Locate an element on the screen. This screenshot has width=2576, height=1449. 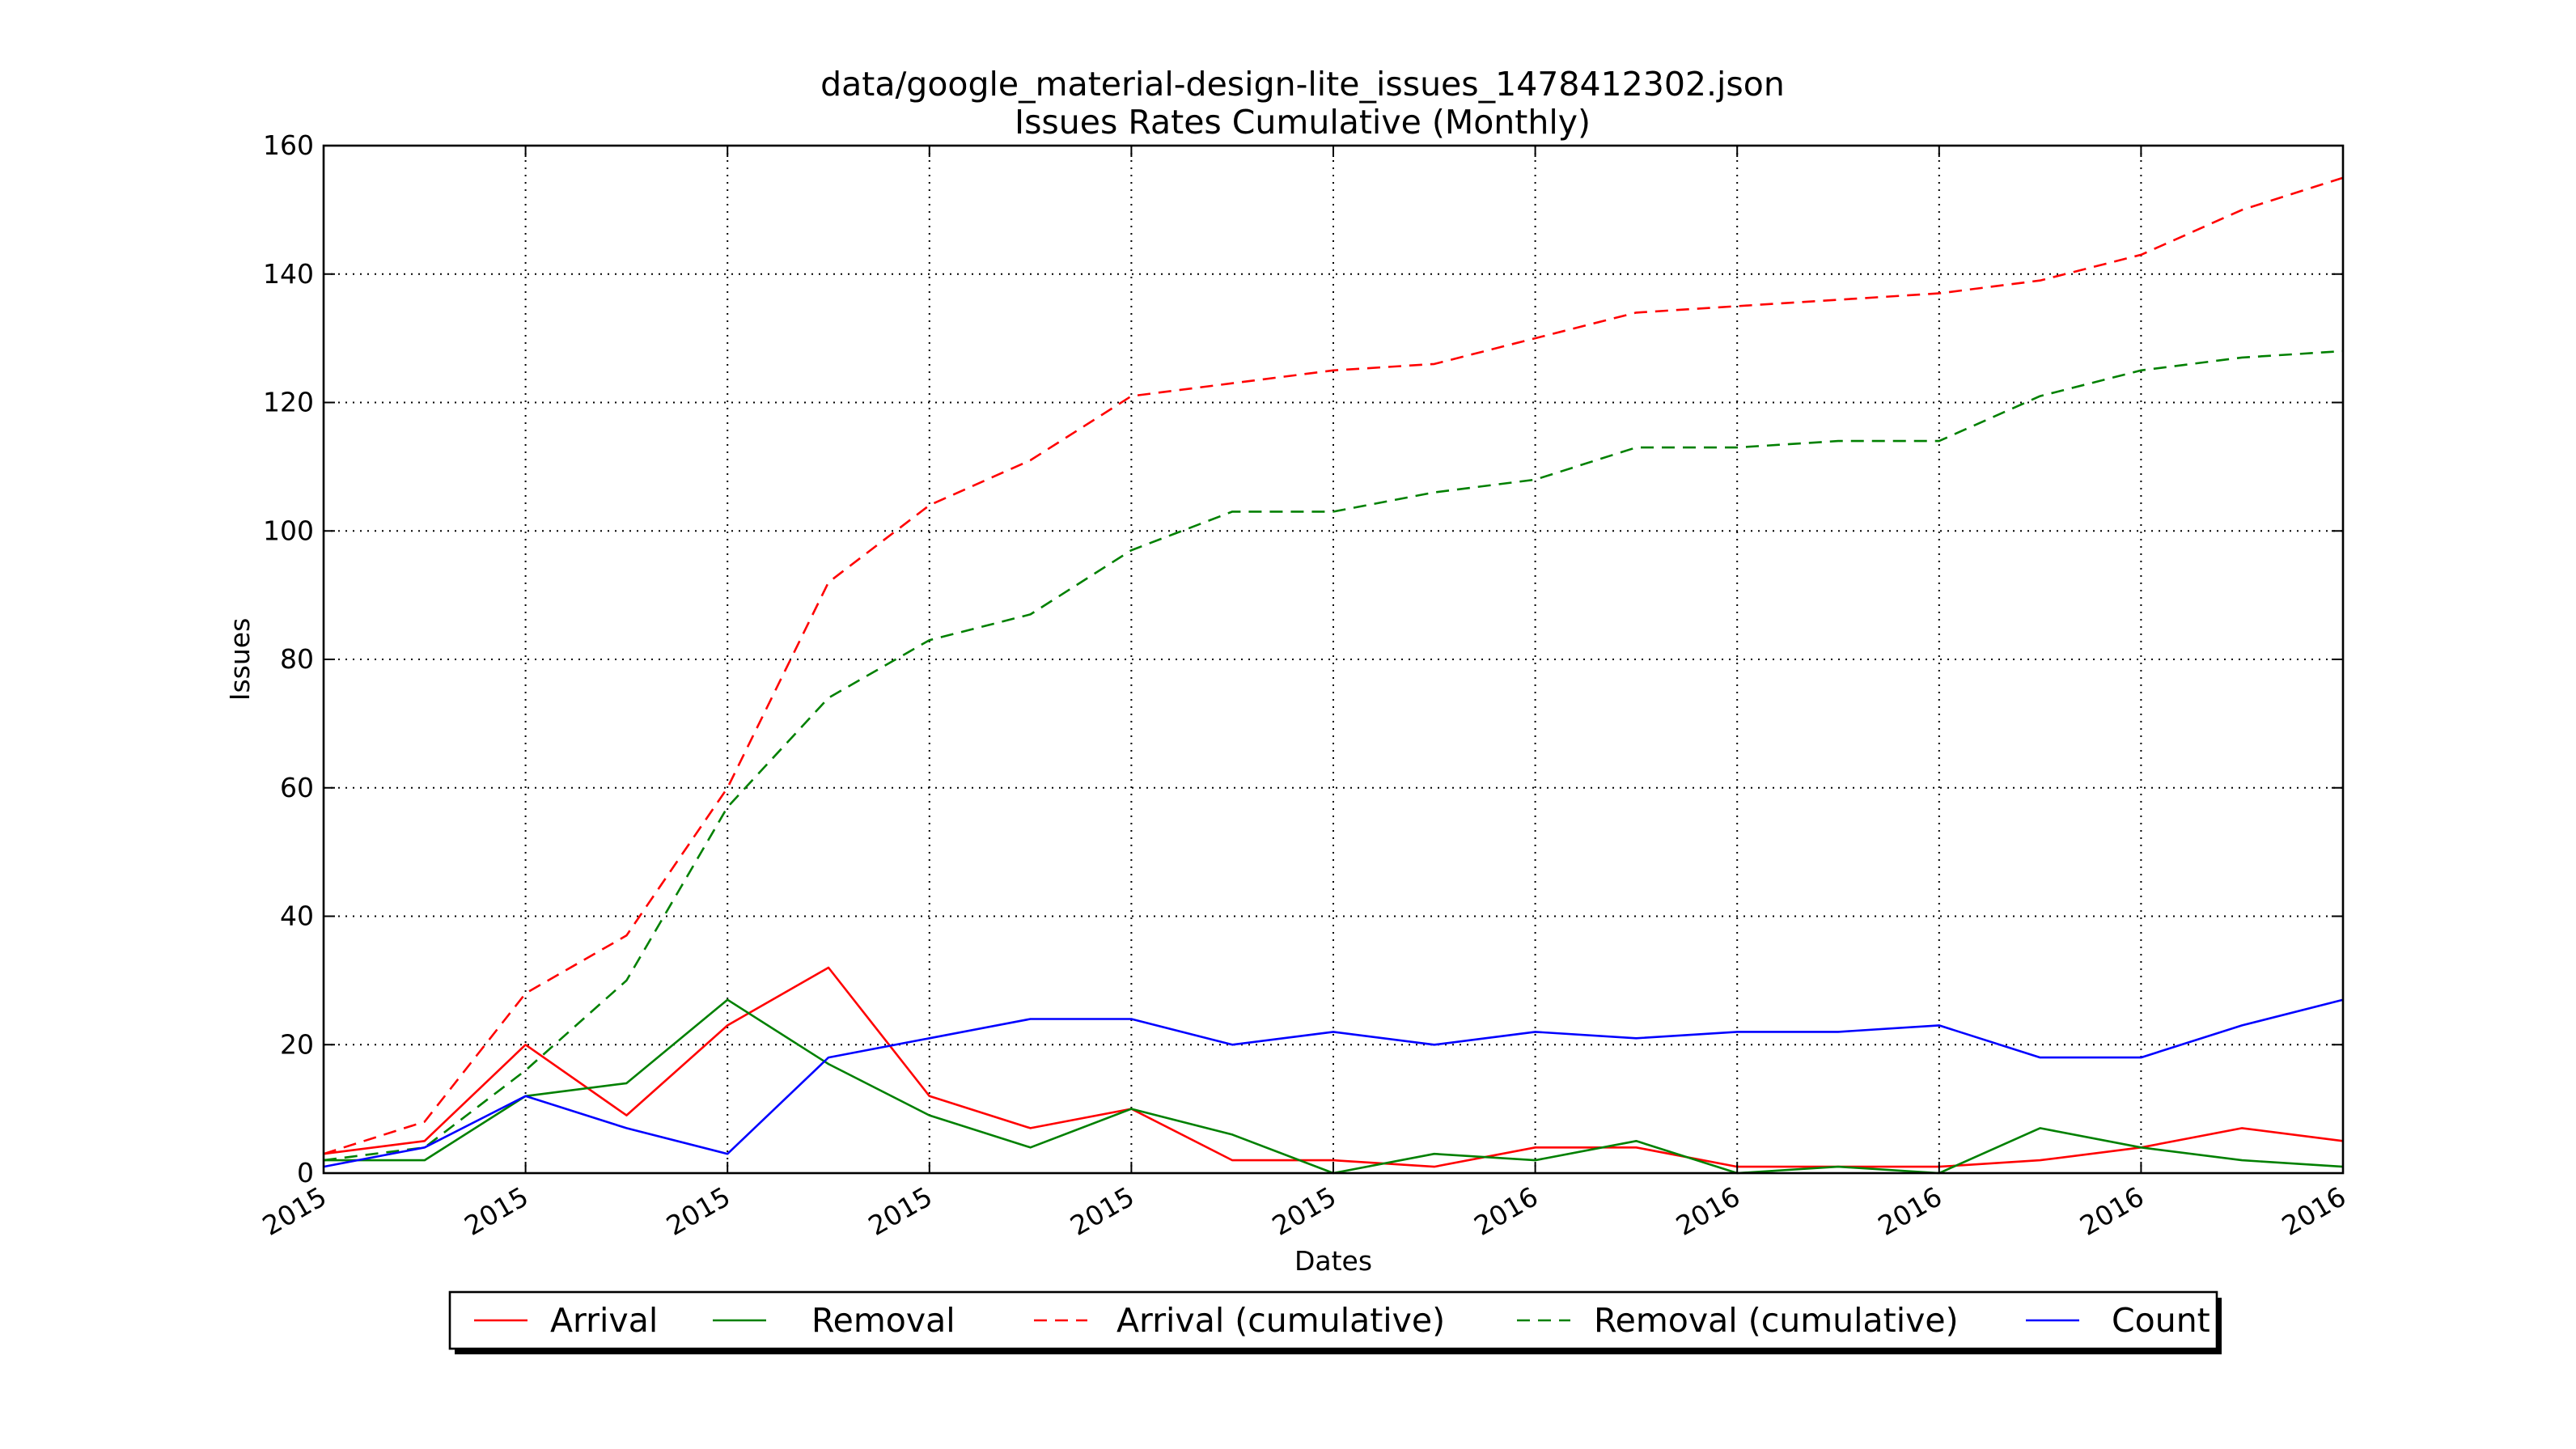
x-axis-label: Dates is located at coordinates (1333, 1261).